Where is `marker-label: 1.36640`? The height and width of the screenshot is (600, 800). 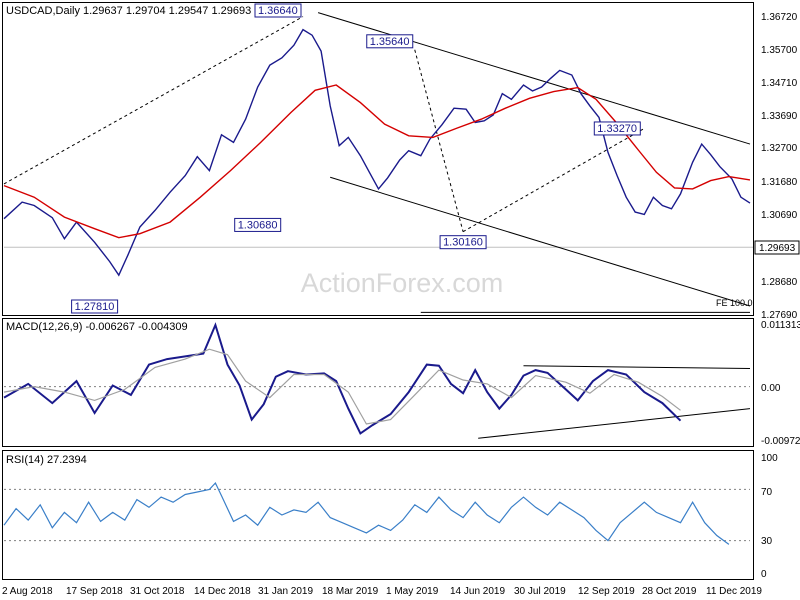
marker-label: 1.36640 is located at coordinates (278, 11).